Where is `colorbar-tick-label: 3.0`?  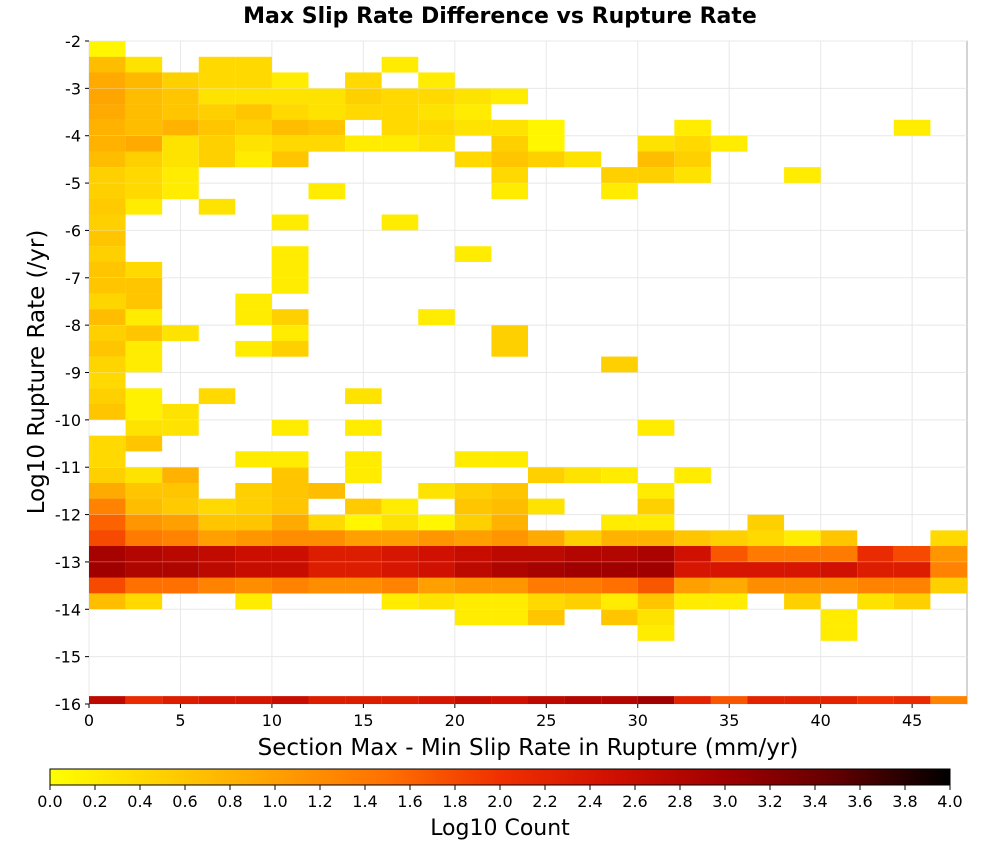 colorbar-tick-label: 3.0 is located at coordinates (724, 801).